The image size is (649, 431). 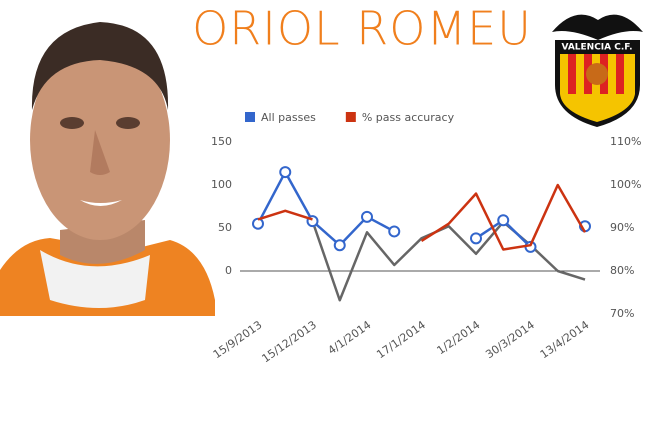 What do you see at coordinates (622, 270) in the screenshot?
I see `y2-tick-label: 80%` at bounding box center [622, 270].